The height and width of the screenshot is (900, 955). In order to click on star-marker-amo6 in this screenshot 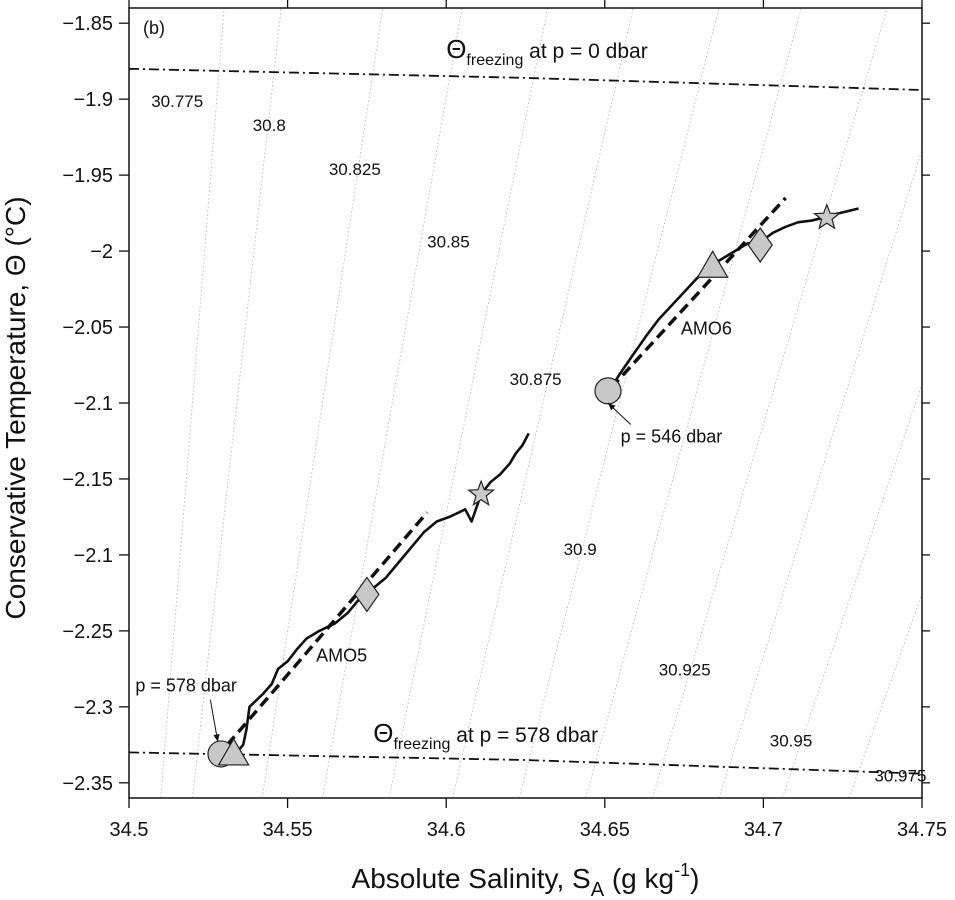, I will do `click(826, 216)`.